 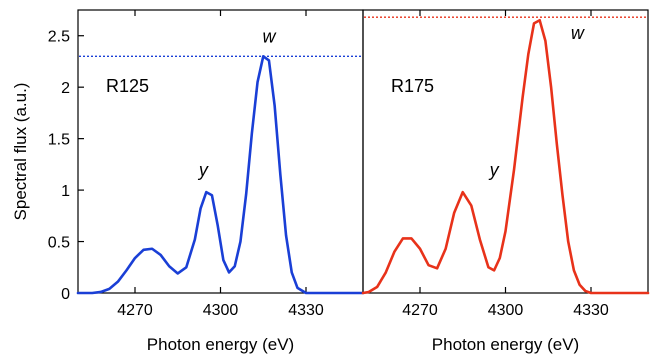 I want to click on y-tick-label: 1, so click(x=65, y=191).